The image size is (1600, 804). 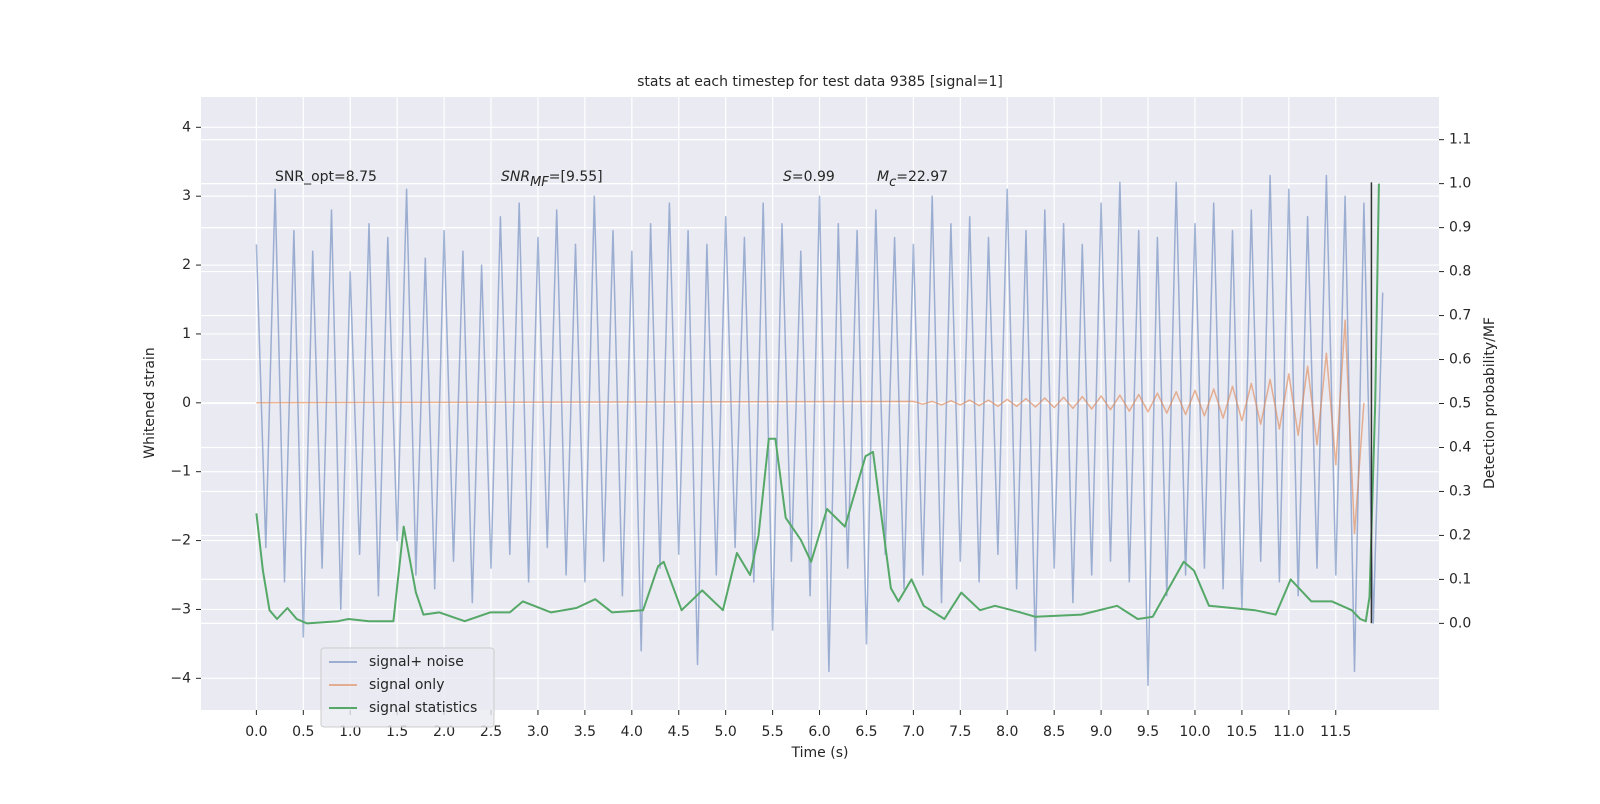 I want to click on x-tick-label: 8.0, so click(x=1007, y=732).